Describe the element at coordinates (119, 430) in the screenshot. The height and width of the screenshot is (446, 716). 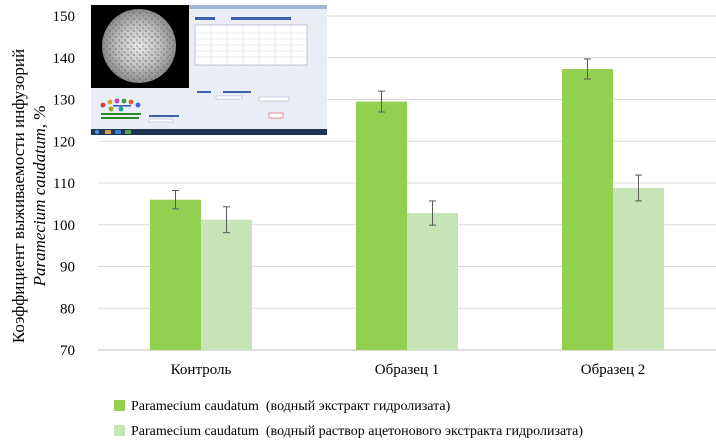
I see `legend-swatch-acetone-extract` at that location.